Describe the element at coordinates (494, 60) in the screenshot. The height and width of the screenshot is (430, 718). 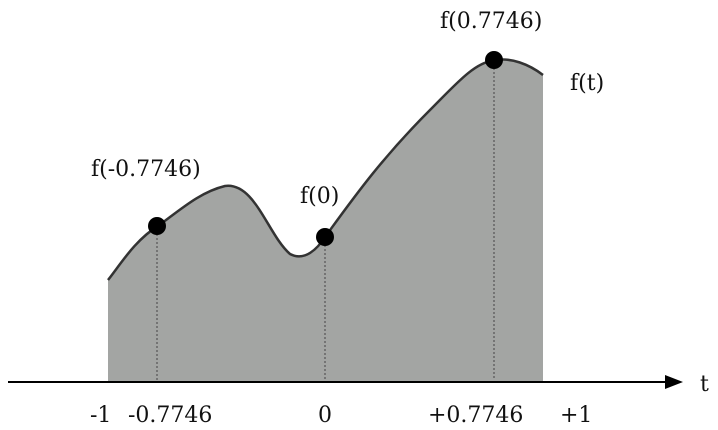
I see `point-f-pos` at that location.